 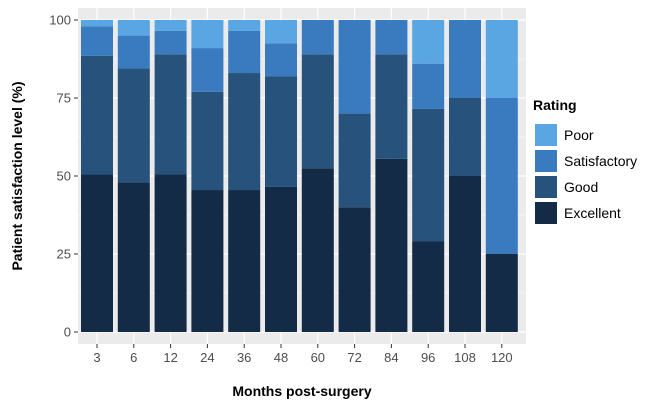 What do you see at coordinates (546, 161) in the screenshot?
I see `legend-key-satisfactory` at bounding box center [546, 161].